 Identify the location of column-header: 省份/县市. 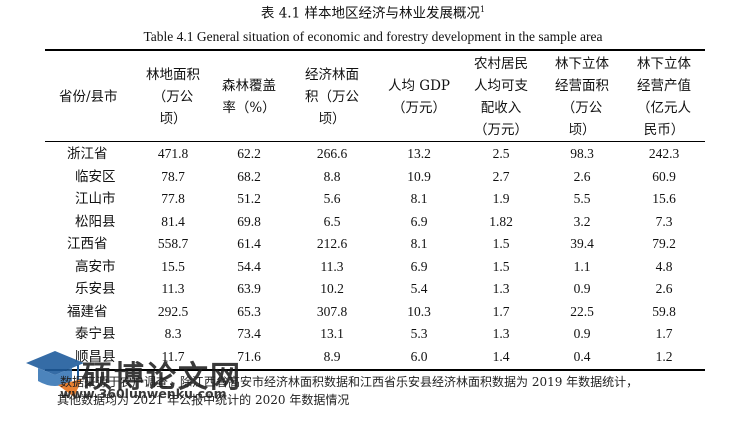
(88, 97).